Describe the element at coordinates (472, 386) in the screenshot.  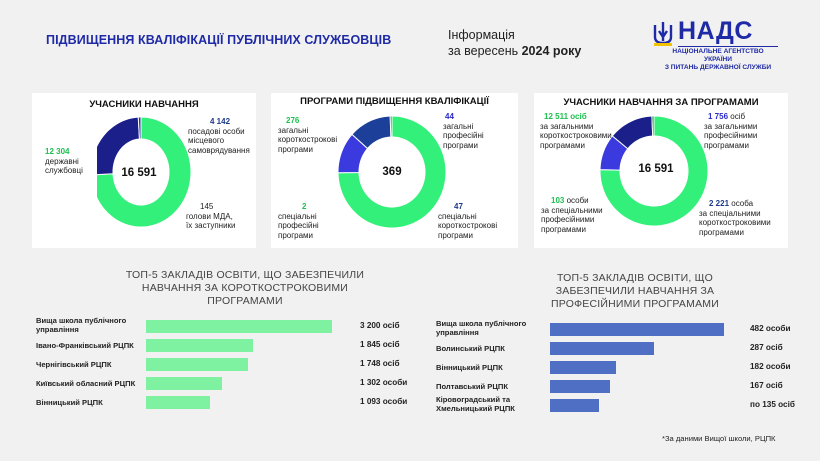
I see `bar-label: Полтавський РЦПК` at that location.